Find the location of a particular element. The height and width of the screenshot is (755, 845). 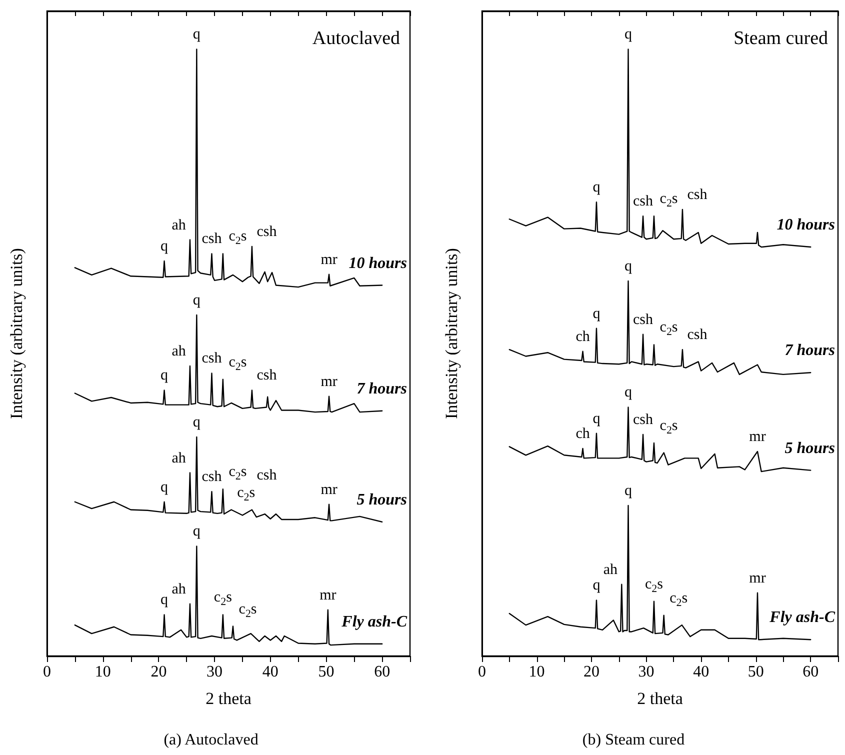

text: Autoclaved is located at coordinates (356, 38).